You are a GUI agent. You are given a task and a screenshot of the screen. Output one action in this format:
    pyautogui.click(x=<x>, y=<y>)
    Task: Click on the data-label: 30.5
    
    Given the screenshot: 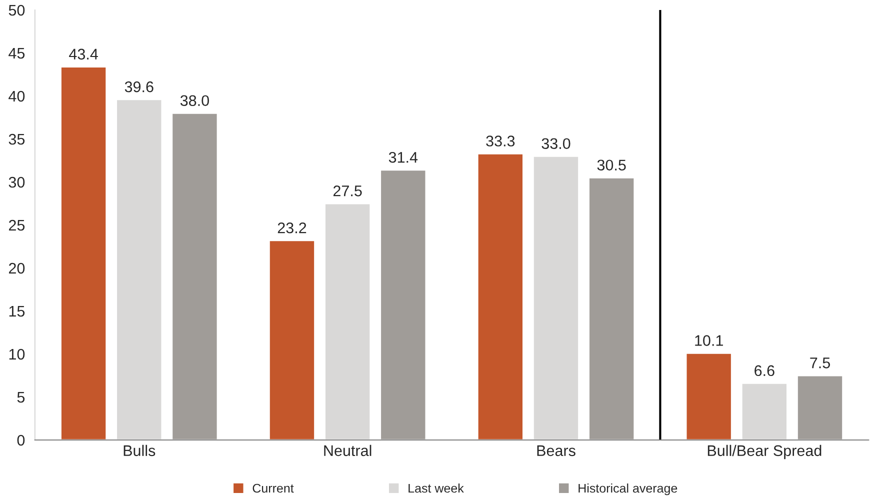 What is the action you would take?
    pyautogui.click(x=611, y=165)
    